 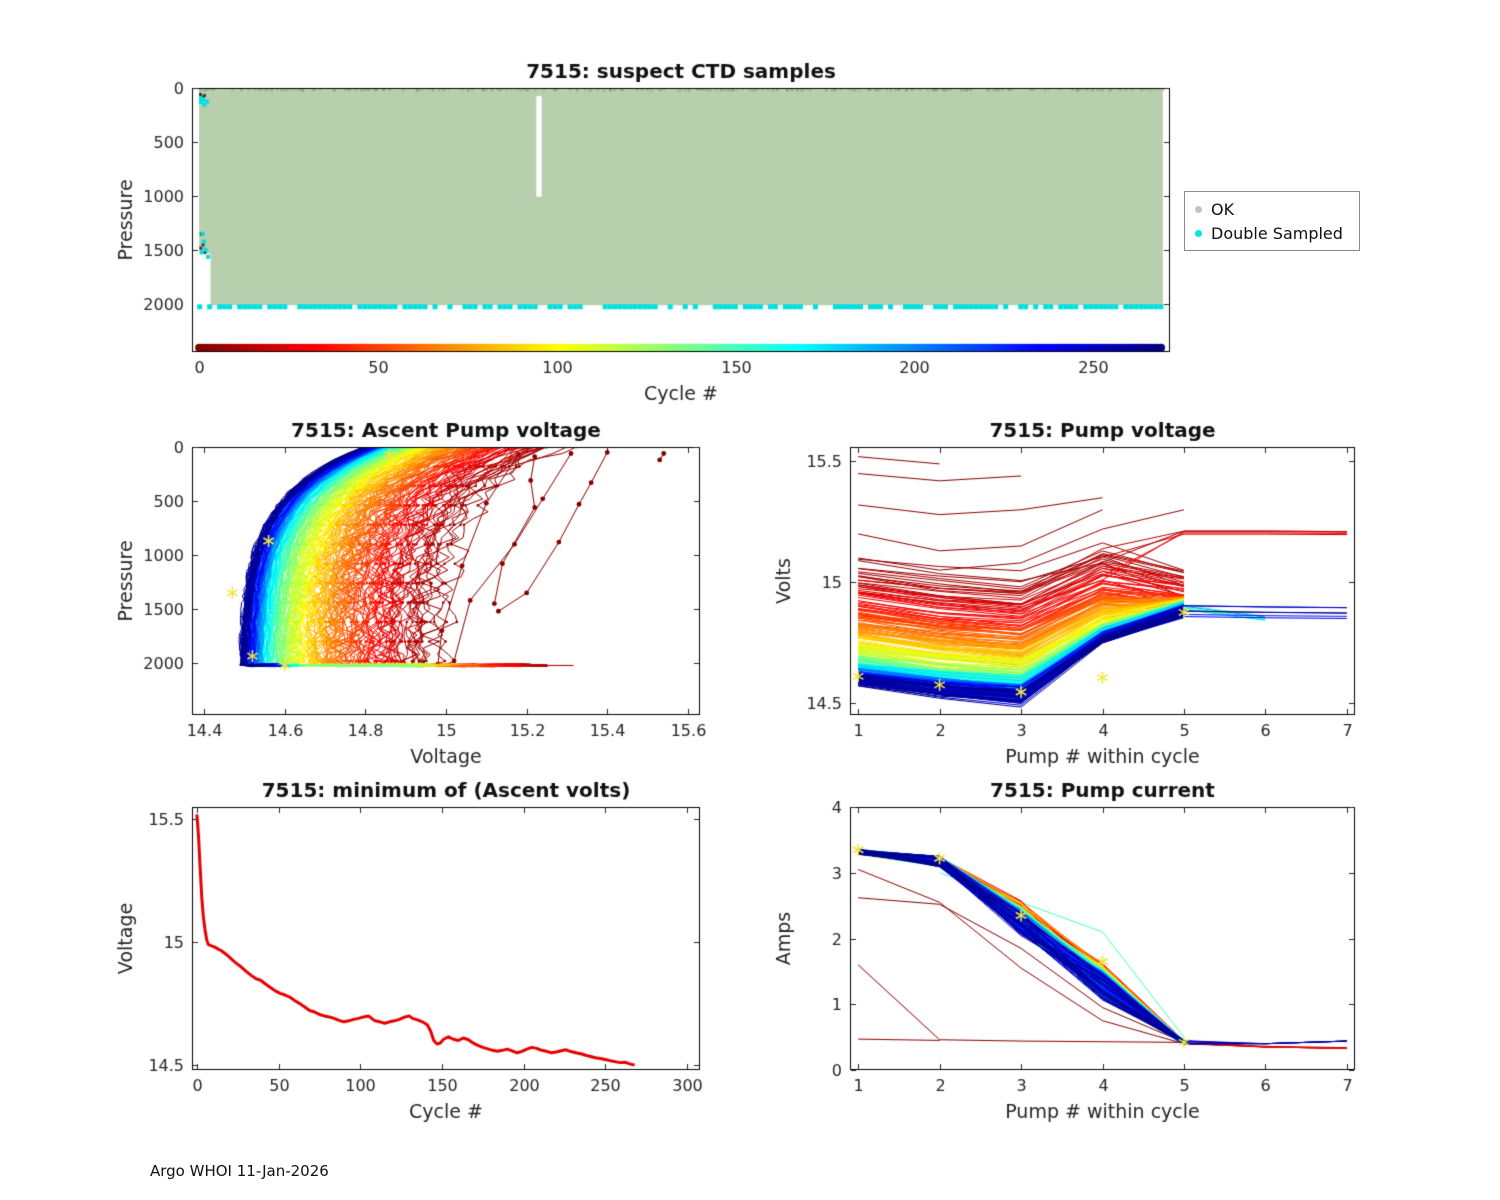 What do you see at coordinates (1223, 209) in the screenshot?
I see `legend-label-ok: OK` at bounding box center [1223, 209].